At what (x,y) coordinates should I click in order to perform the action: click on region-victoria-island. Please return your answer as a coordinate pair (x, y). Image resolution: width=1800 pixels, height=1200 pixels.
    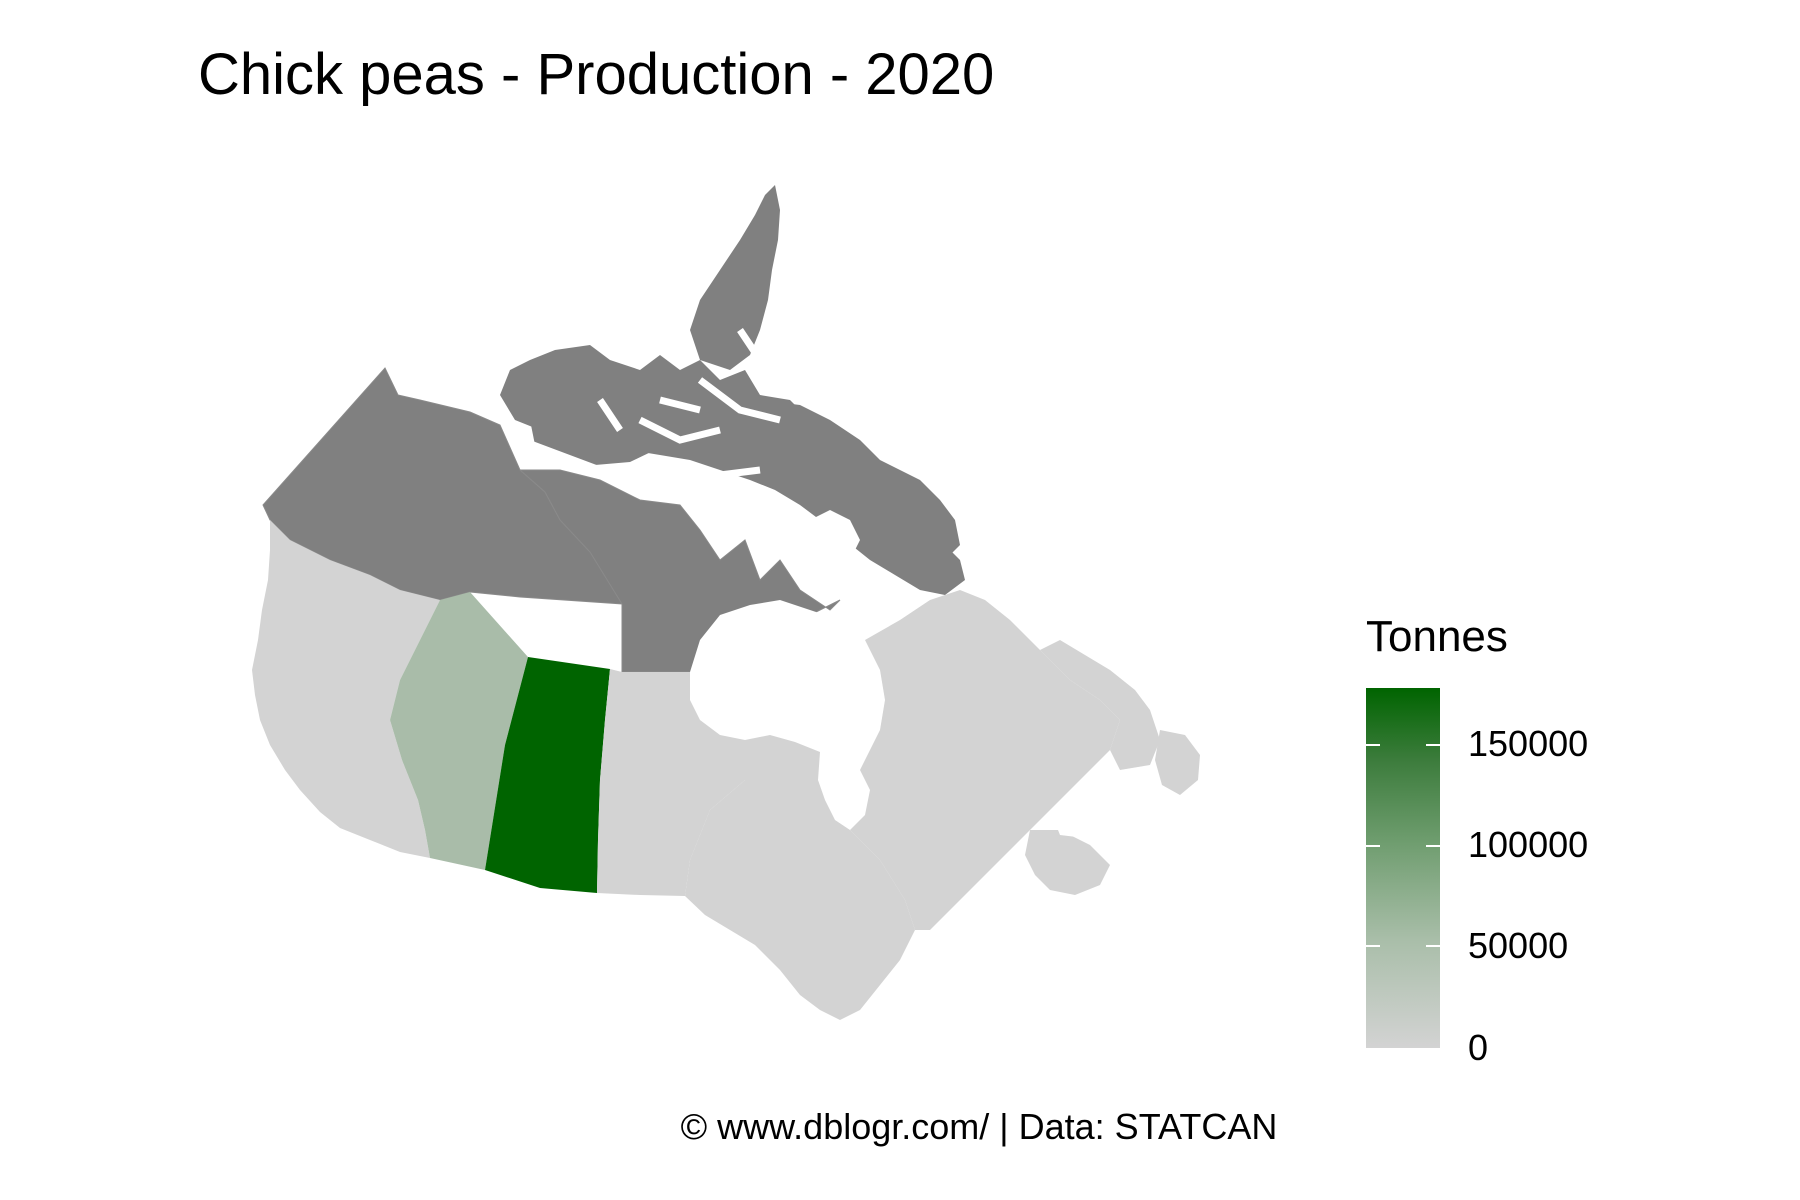
    Looking at the image, I should click on (595, 432).